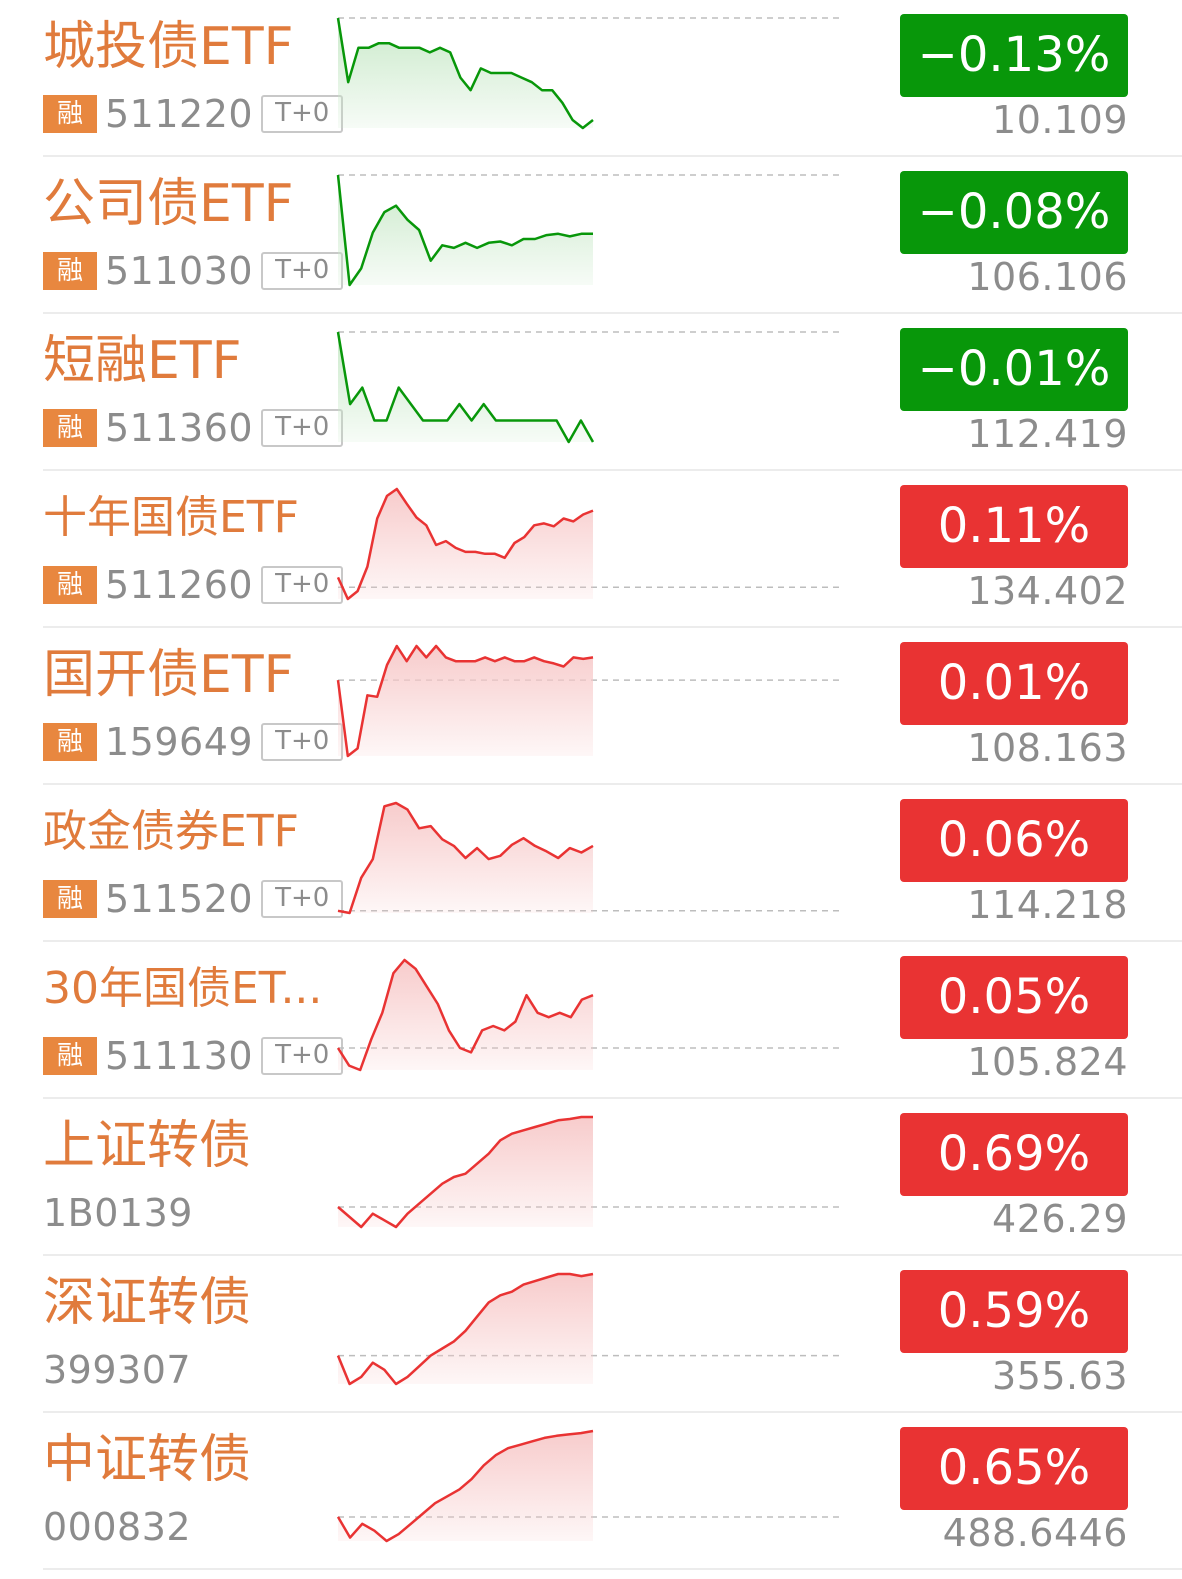  I want to click on last-price: 106.106, so click(1047, 277).